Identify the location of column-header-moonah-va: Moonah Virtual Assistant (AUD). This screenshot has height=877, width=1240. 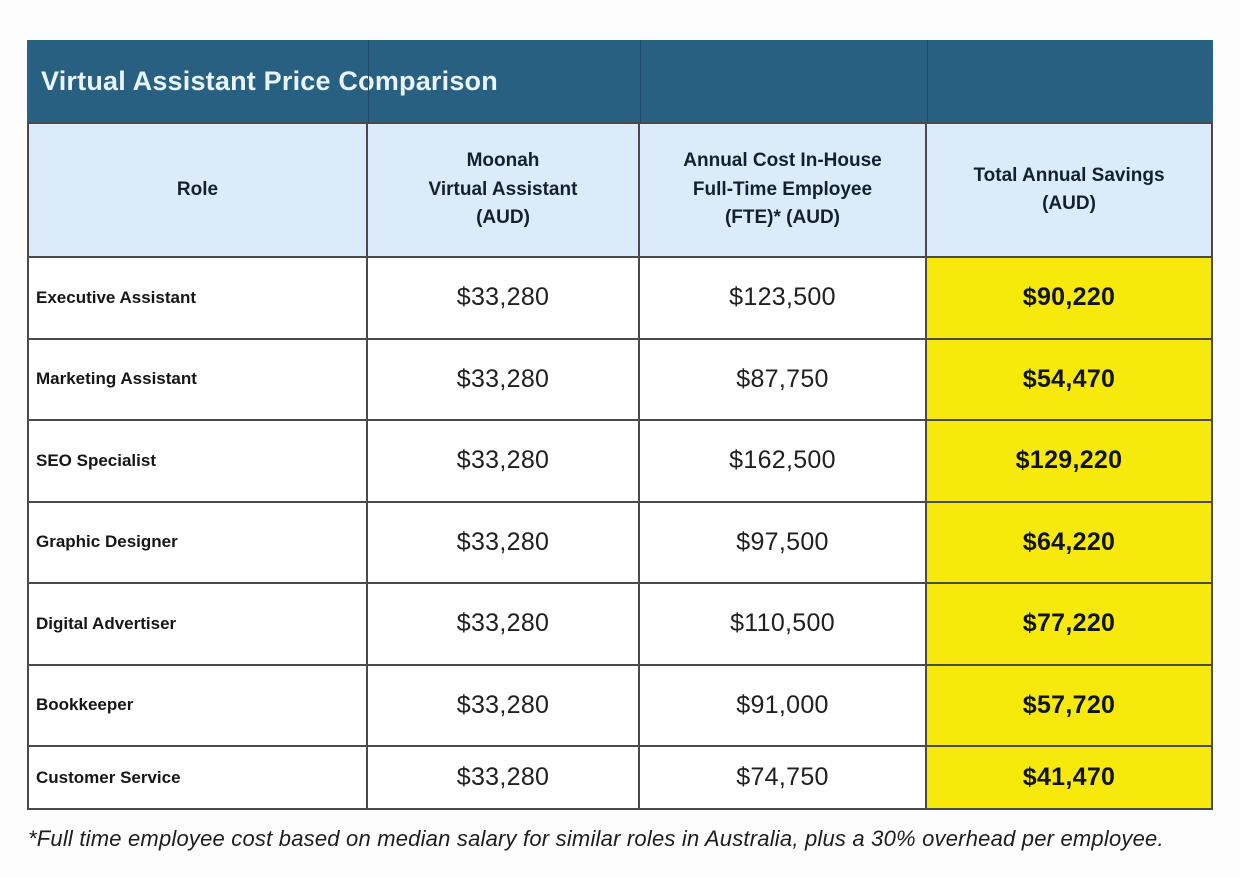
(504, 191).